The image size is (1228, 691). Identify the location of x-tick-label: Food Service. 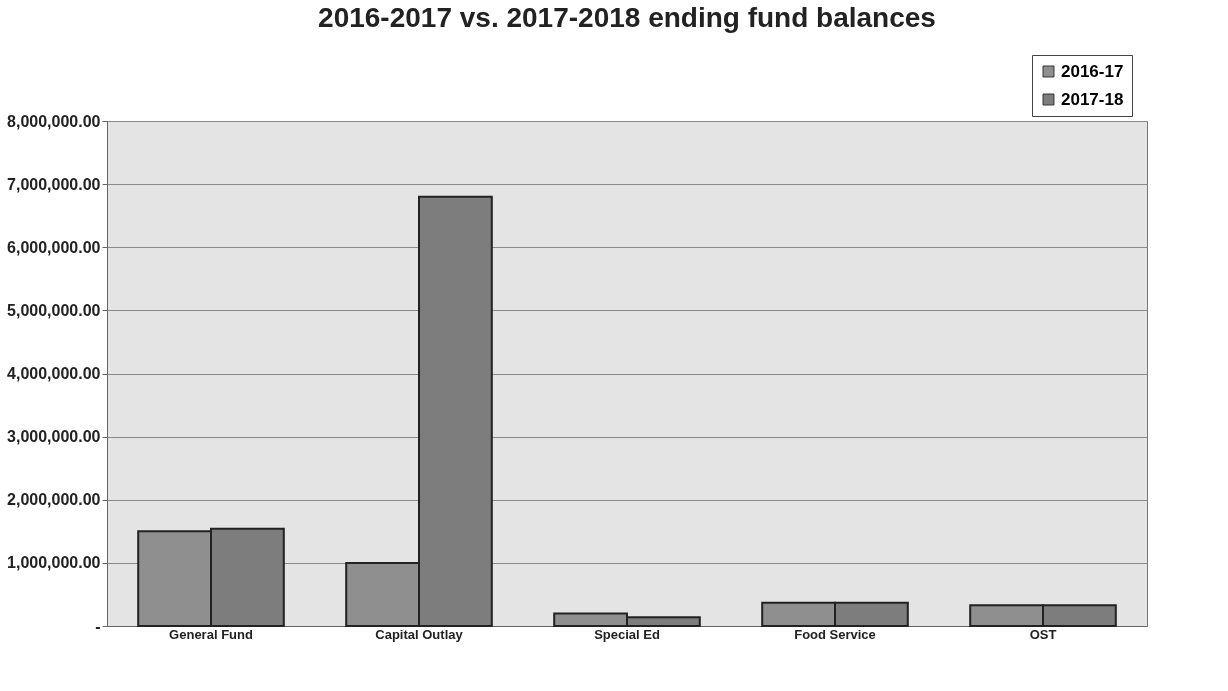
(835, 634).